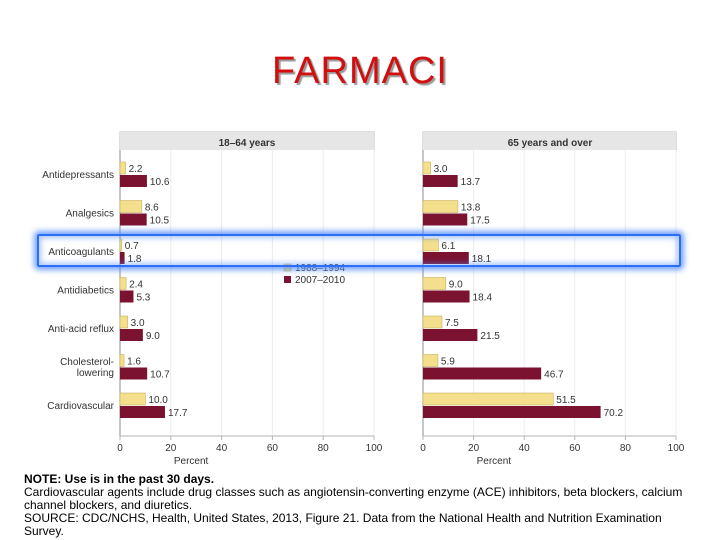 This screenshot has width=720, height=540. I want to click on data-label: 10.5, so click(160, 221).